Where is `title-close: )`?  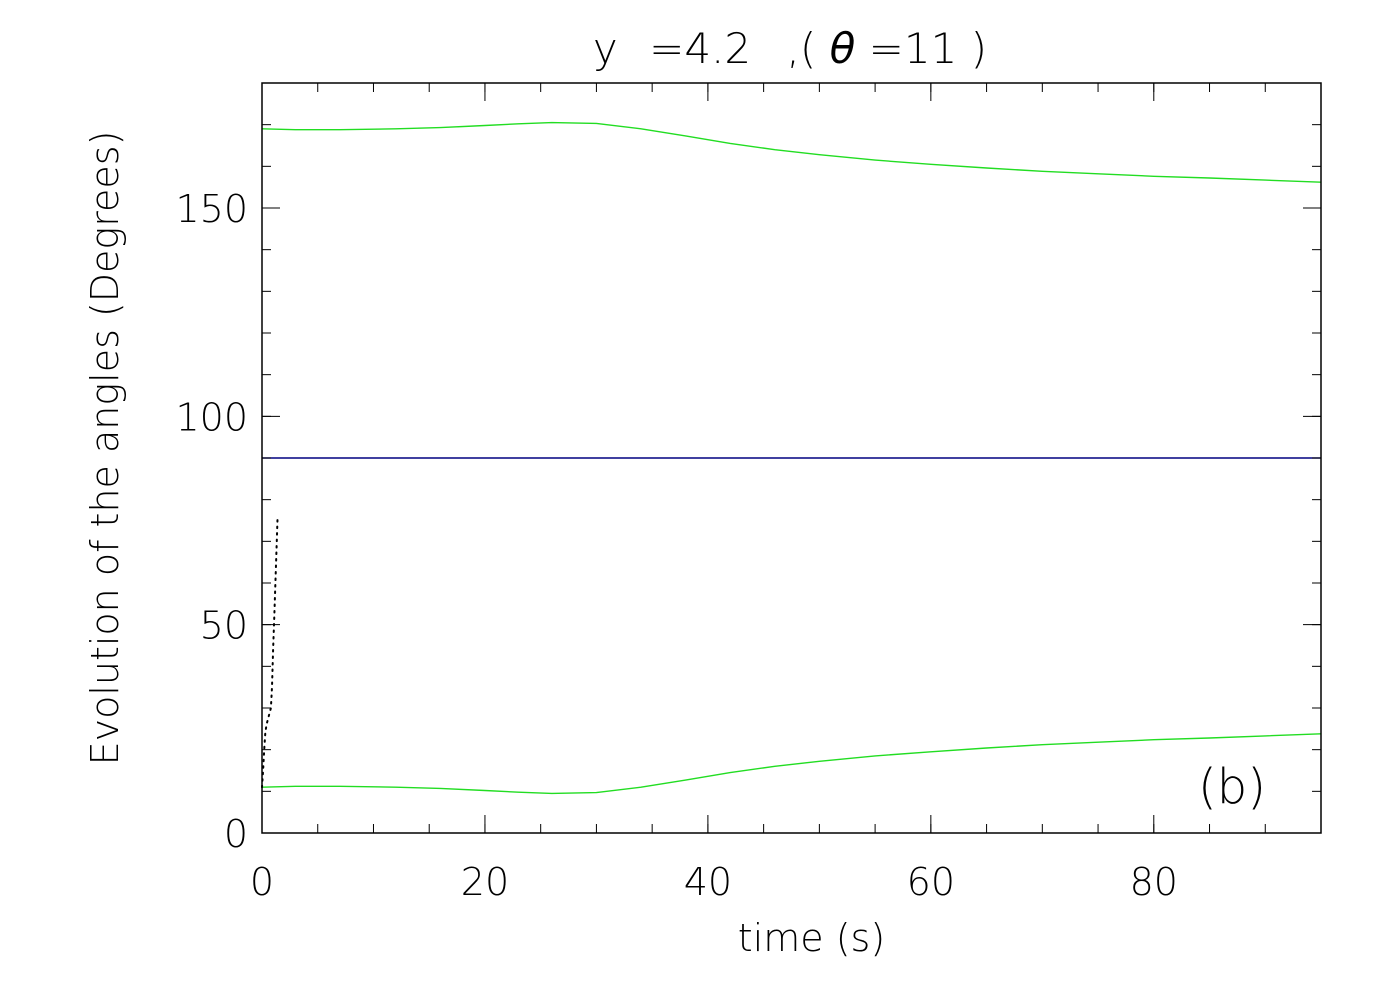
title-close: ) is located at coordinates (979, 48).